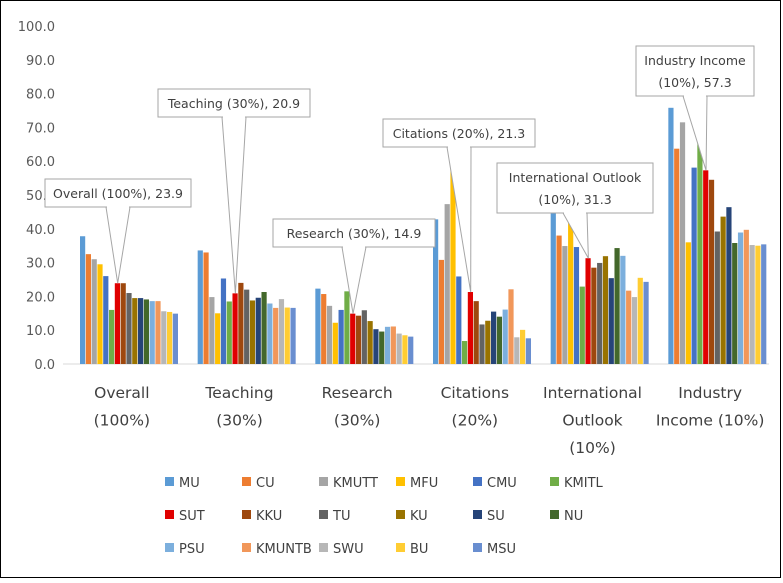 Image resolution: width=783 pixels, height=583 pixels. I want to click on callout-label: International Outlook, so click(575, 177).